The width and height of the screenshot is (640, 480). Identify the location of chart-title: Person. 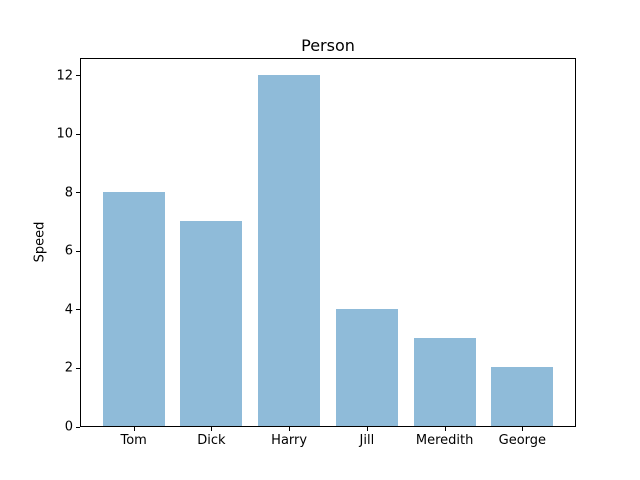
(328, 45).